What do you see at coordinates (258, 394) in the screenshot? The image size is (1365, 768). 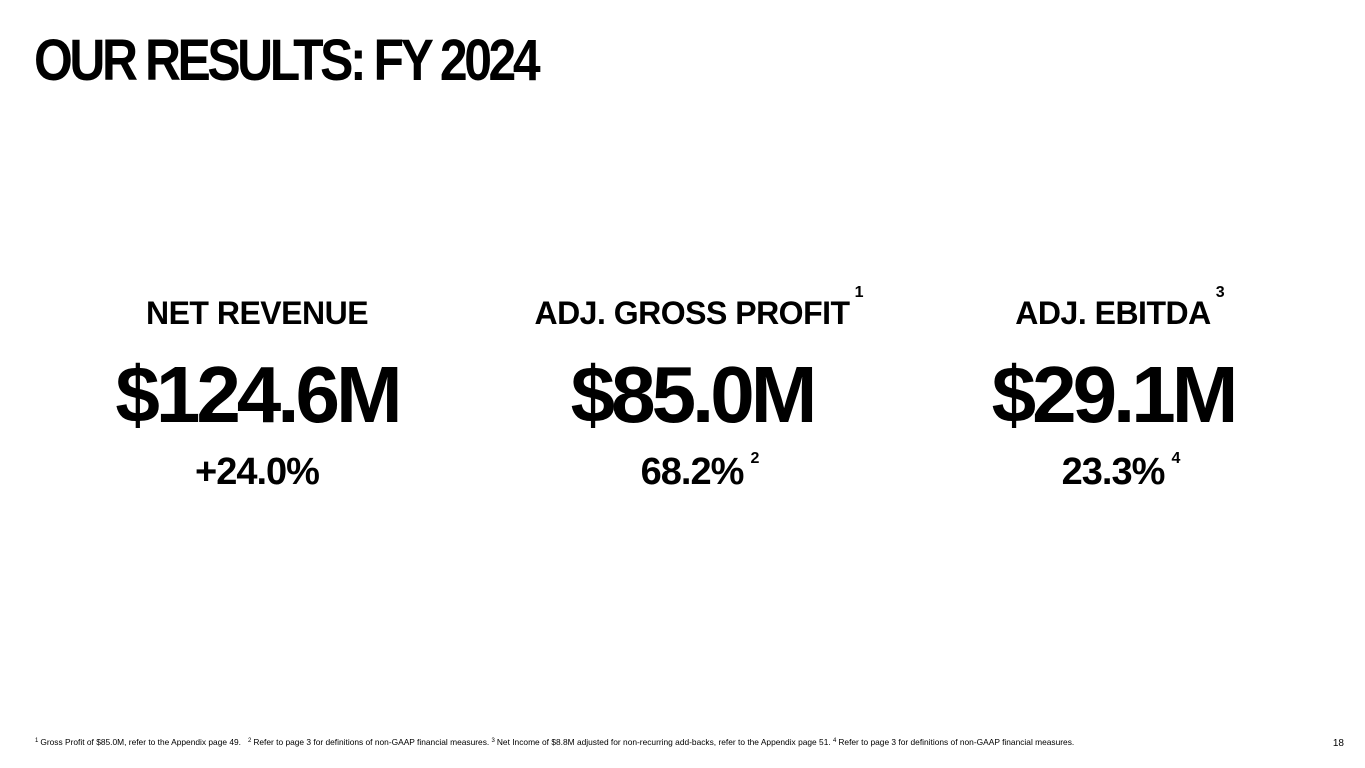 I see `metric-value: $124.6M` at bounding box center [258, 394].